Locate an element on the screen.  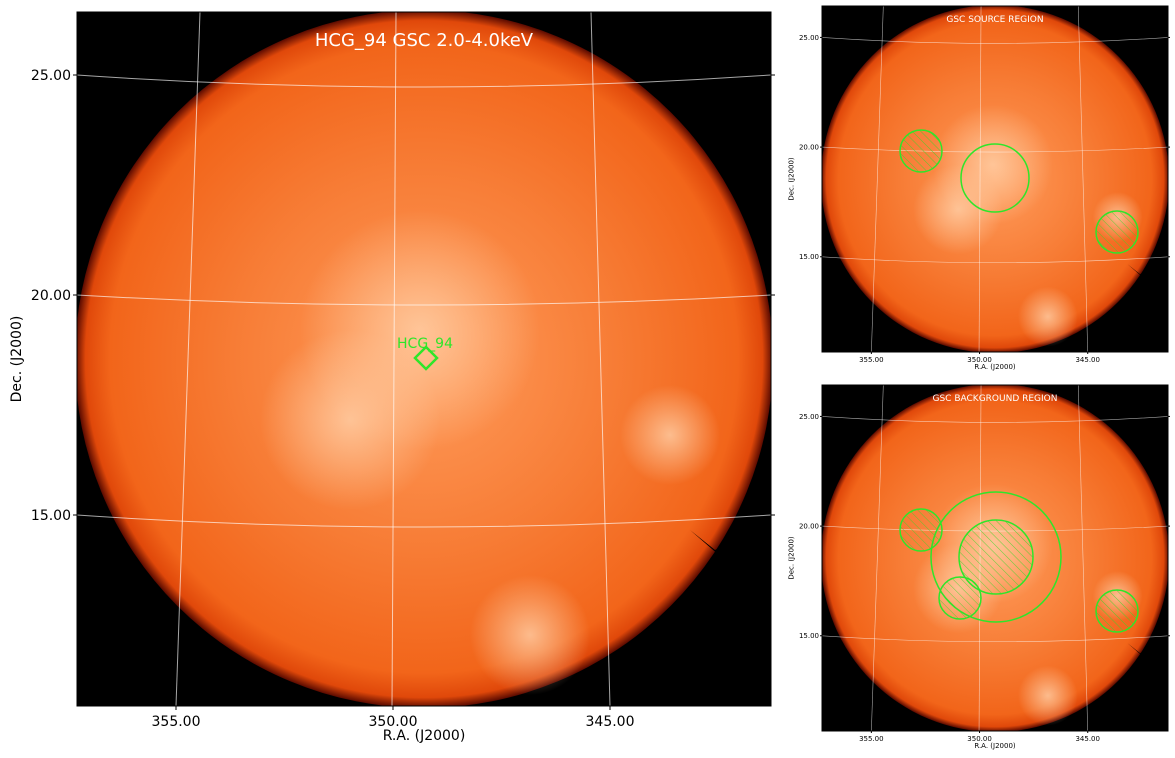
target-label: HCG_94 is located at coordinates (425, 344).